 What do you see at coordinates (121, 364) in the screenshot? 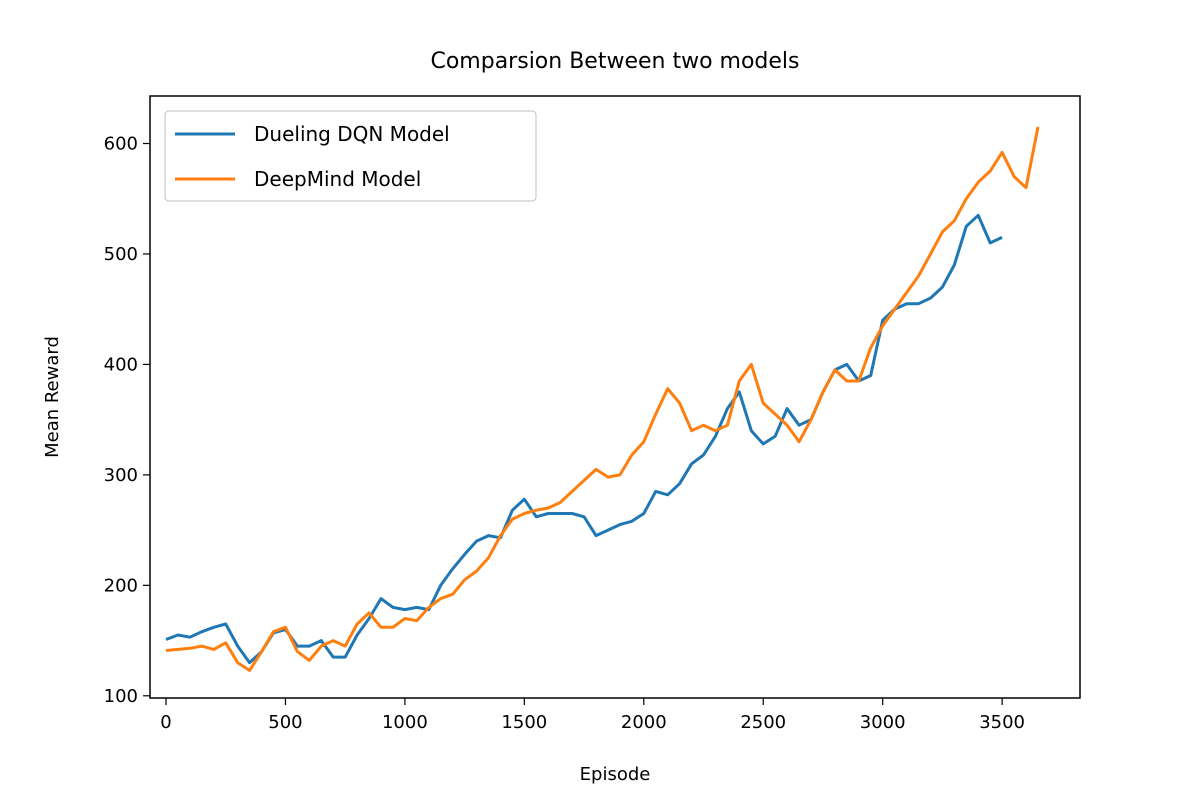
I see `y-tick-label: 400` at bounding box center [121, 364].